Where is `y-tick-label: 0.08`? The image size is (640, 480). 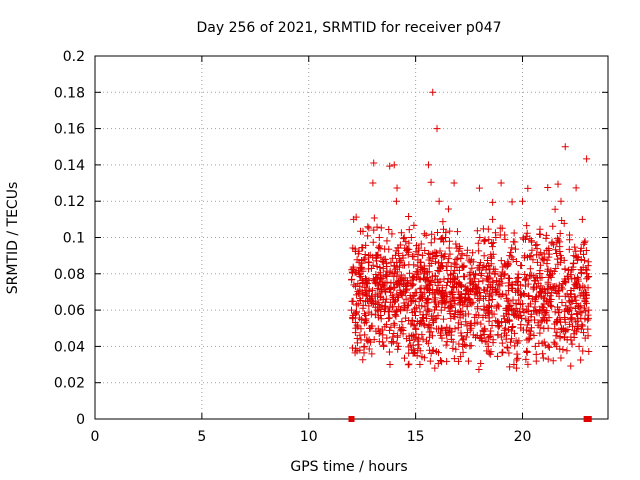
y-tick-label: 0.08 is located at coordinates (69, 275).